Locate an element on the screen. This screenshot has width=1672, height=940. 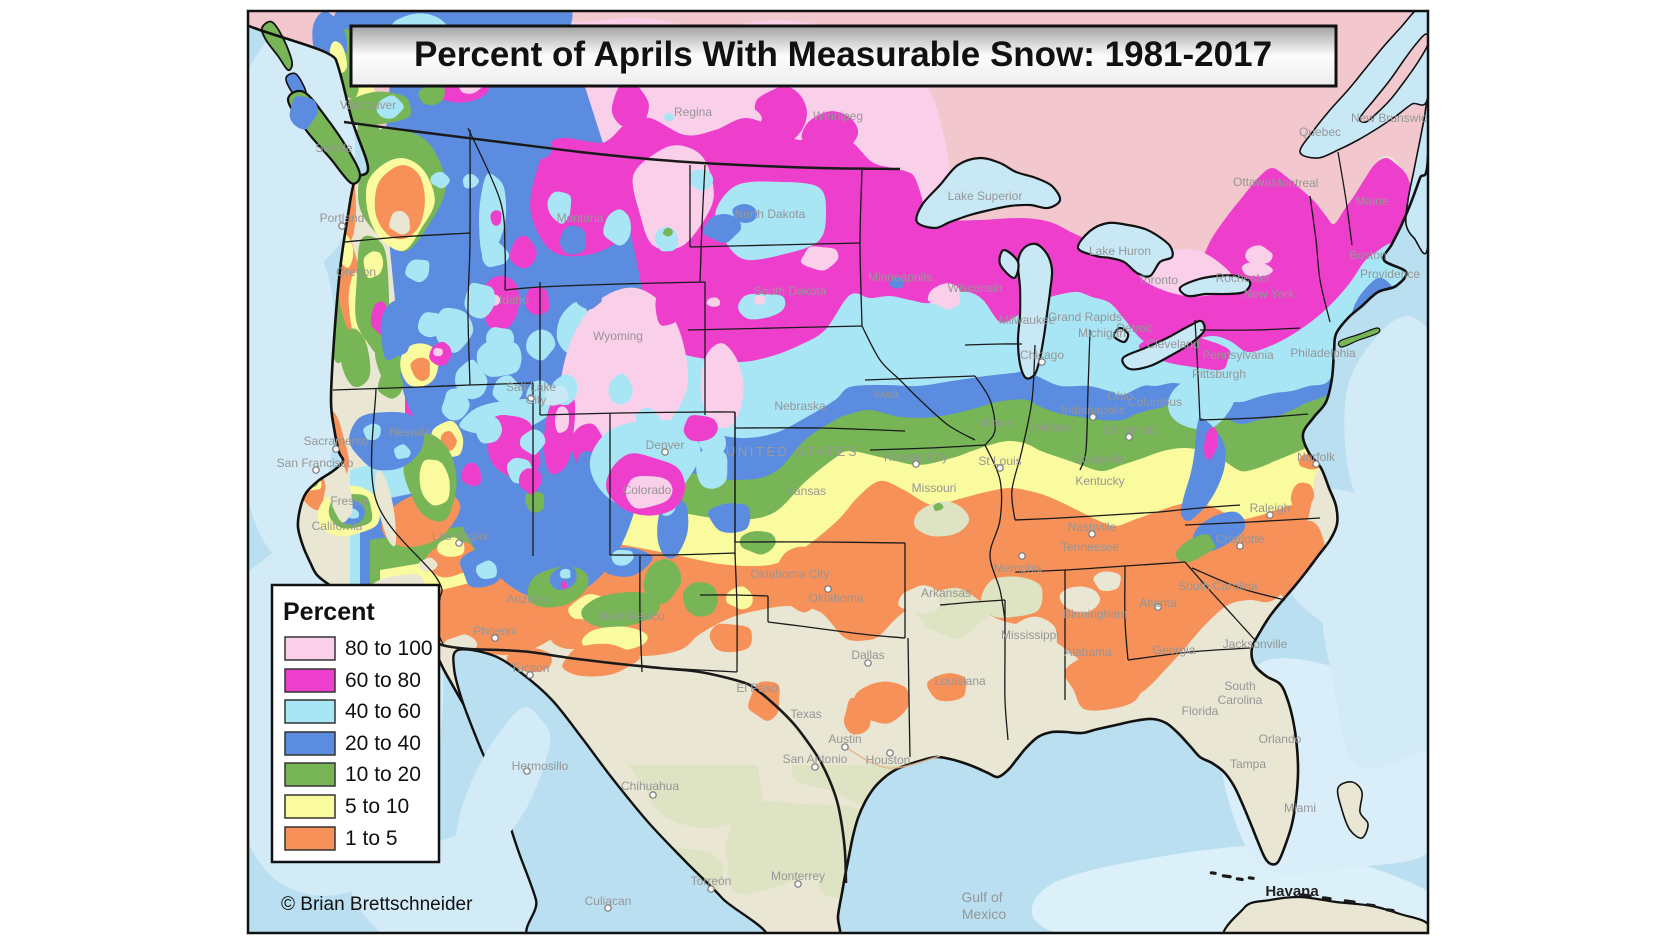
svg-text: San Antonio is located at coordinates (815, 759).